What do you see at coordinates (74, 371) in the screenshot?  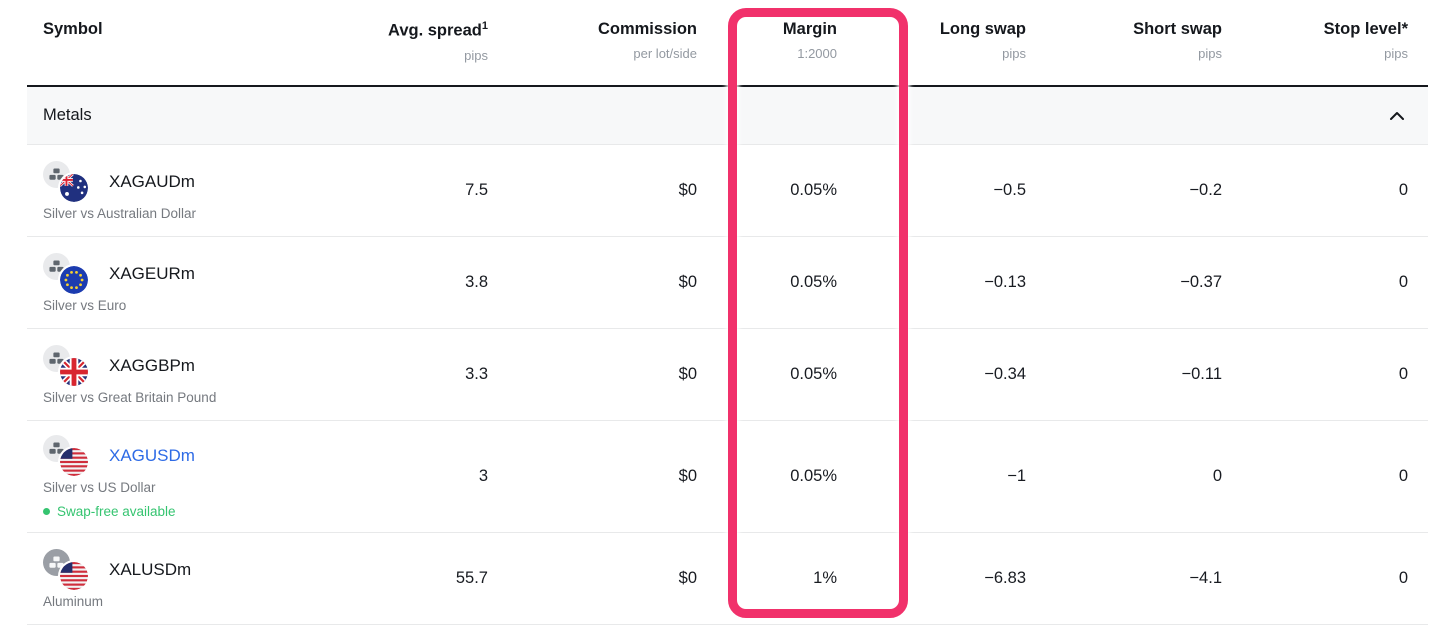 I see `flag-uk-icon` at bounding box center [74, 371].